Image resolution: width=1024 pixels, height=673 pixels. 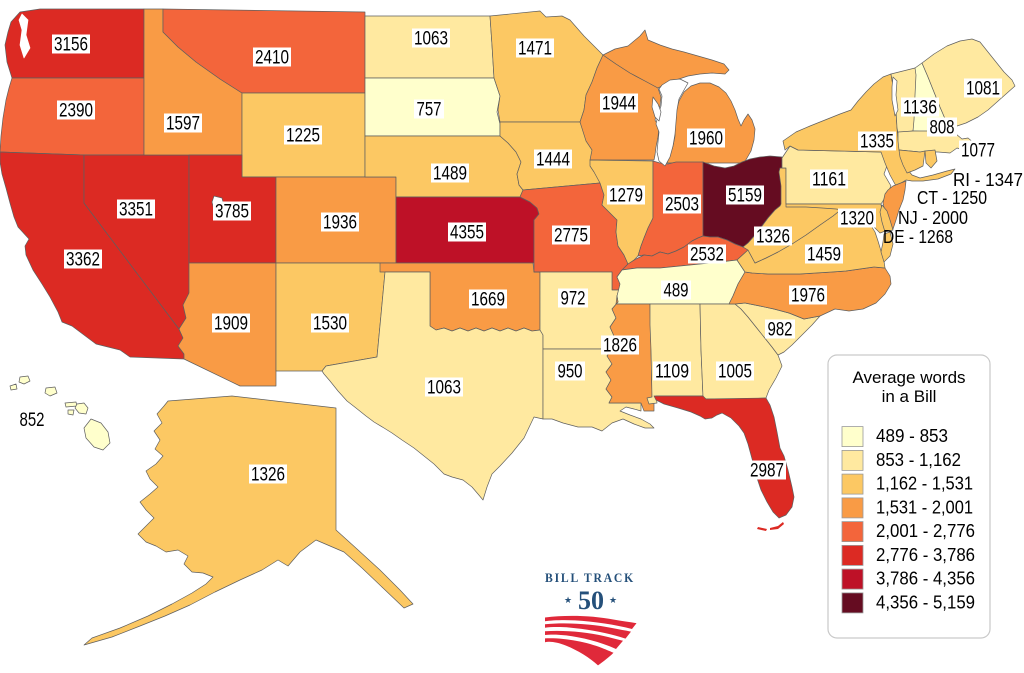 What do you see at coordinates (918, 237) in the screenshot?
I see `svg-text: DE - 1268` at bounding box center [918, 237].